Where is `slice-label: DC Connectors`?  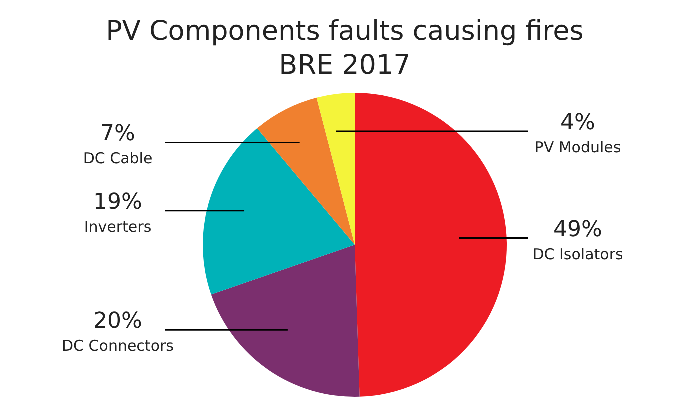 slice-label: DC Connectors is located at coordinates (118, 346).